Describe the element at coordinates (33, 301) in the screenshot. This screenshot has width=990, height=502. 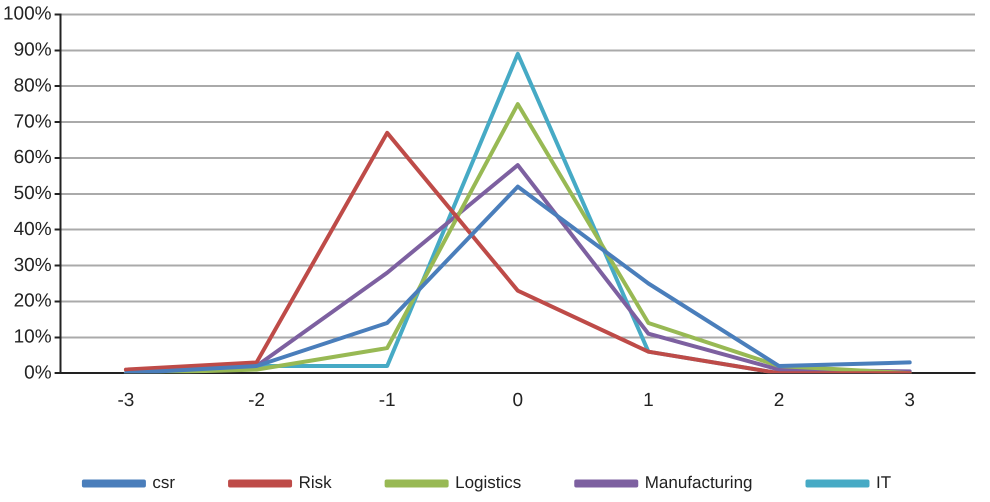
I see `y-tick-label: 20%` at that location.